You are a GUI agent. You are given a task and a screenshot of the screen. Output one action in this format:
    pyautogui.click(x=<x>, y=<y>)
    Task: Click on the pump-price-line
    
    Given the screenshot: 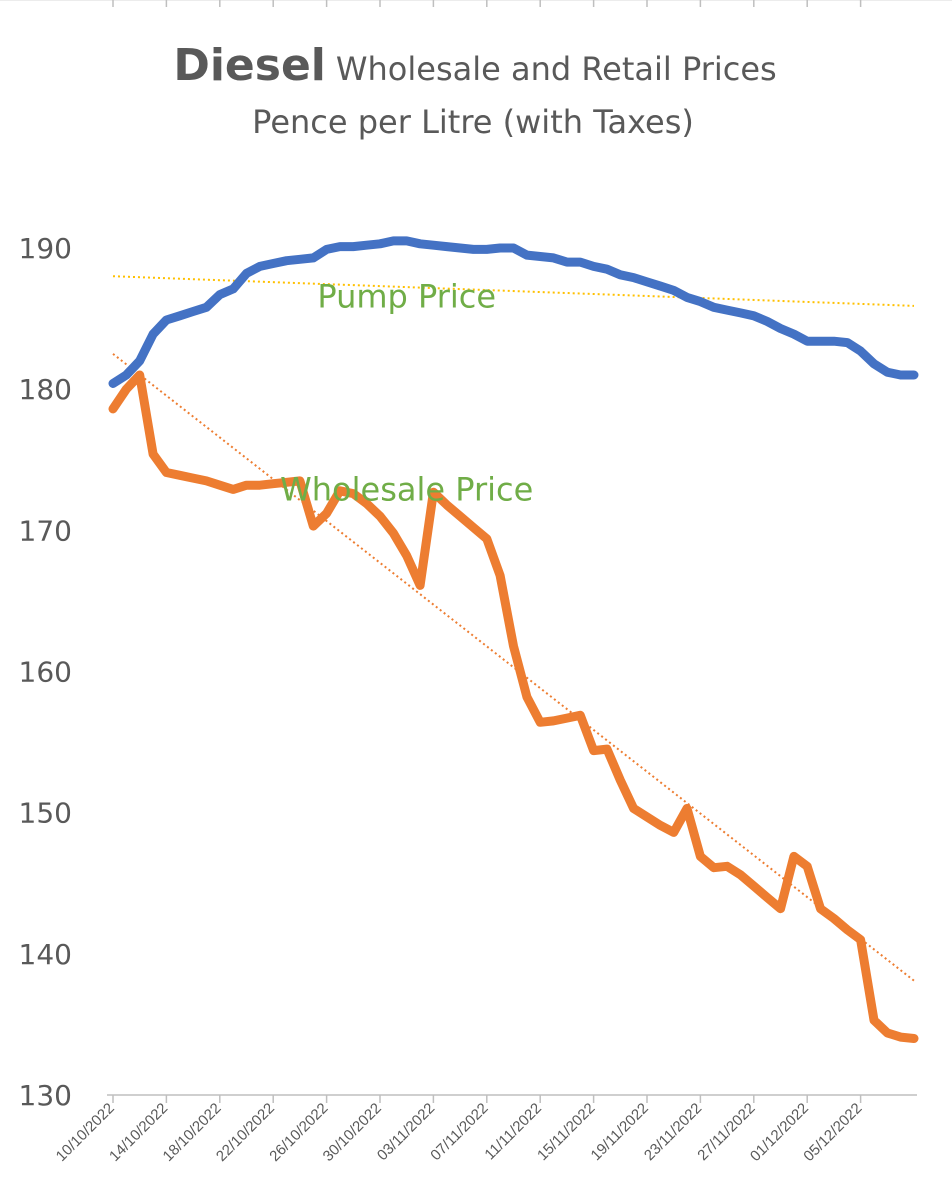 What is the action you would take?
    pyautogui.click(x=513, y=312)
    